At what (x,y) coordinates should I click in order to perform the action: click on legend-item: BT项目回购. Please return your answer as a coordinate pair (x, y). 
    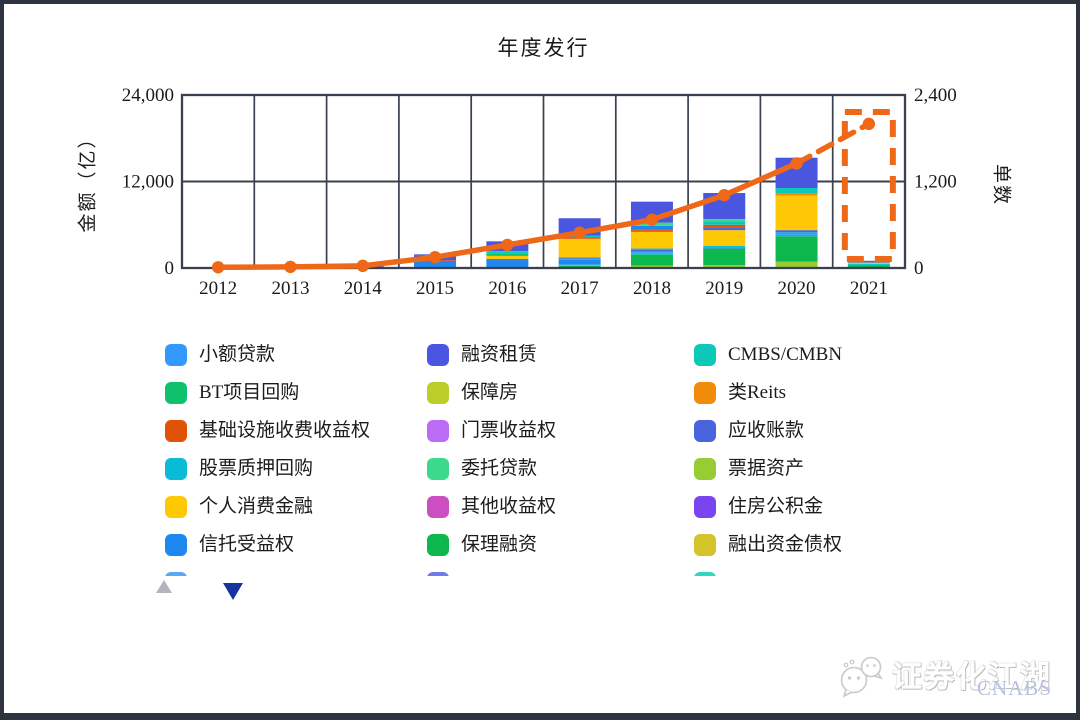
    Looking at the image, I should click on (296, 399).